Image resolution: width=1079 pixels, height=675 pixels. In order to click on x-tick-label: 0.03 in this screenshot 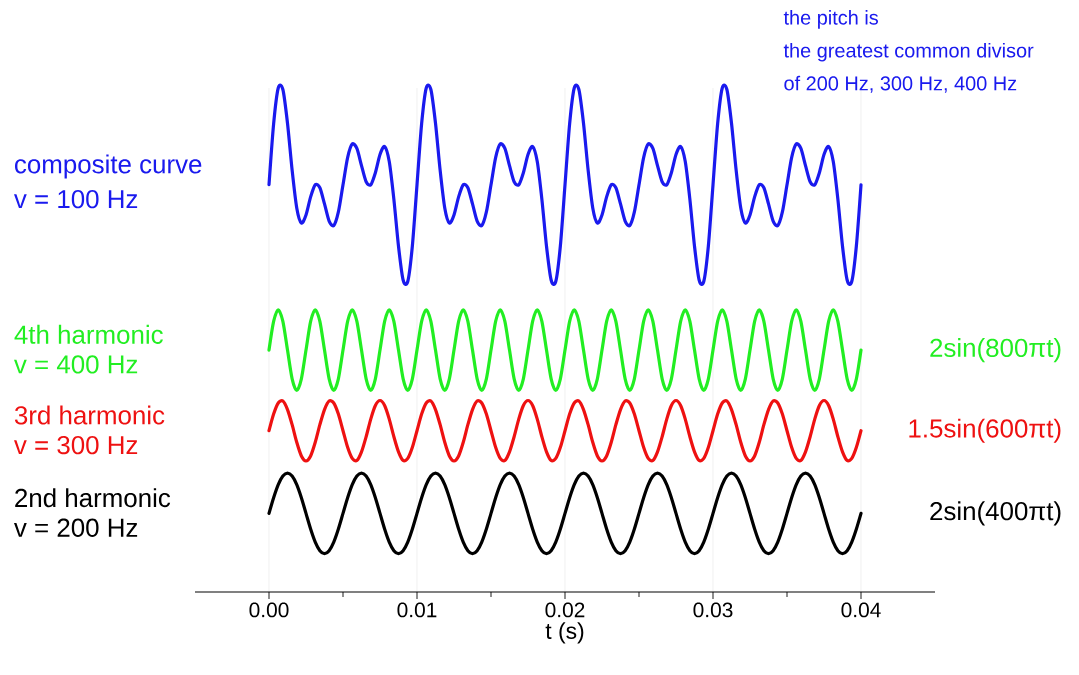, I will do `click(713, 610)`.